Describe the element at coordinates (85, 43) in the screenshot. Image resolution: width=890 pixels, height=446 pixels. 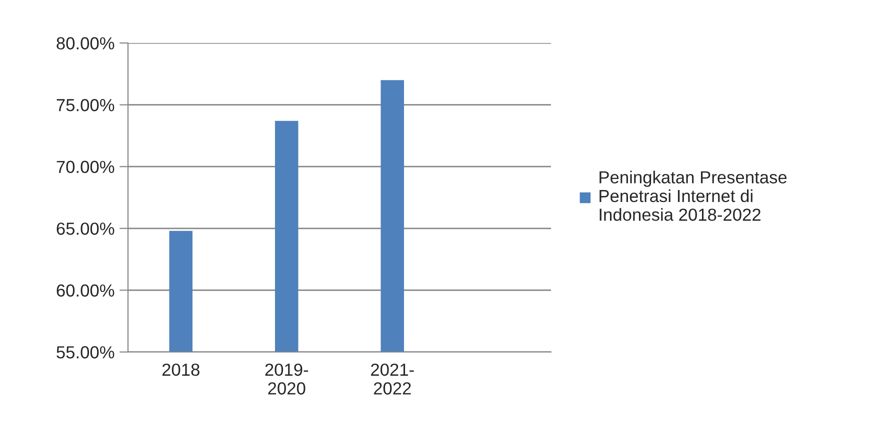
I see `y-tick-label: 80.00%` at that location.